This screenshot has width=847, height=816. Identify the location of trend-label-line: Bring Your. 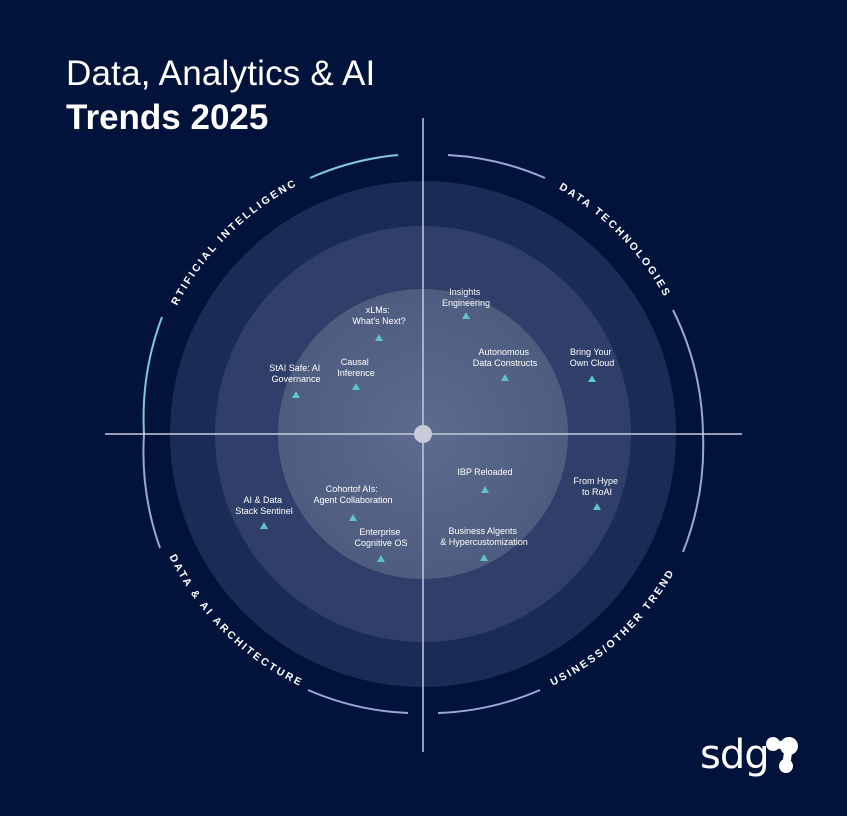
(591, 352).